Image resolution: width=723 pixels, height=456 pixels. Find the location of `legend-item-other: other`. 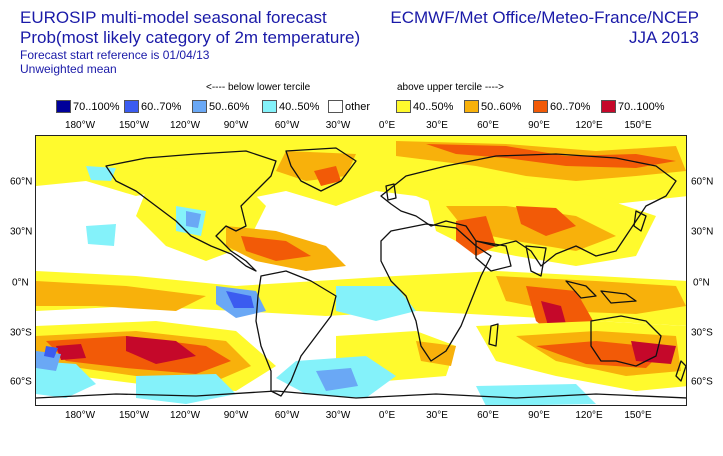

legend-item-other: other is located at coordinates (349, 107).